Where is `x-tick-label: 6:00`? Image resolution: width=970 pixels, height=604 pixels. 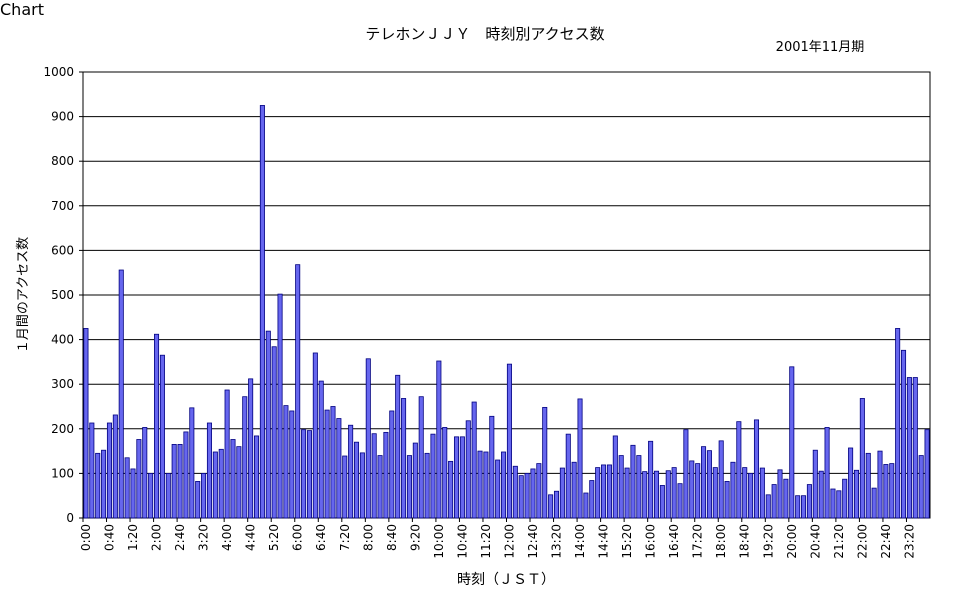 x-tick-label: 6:00 is located at coordinates (298, 537).